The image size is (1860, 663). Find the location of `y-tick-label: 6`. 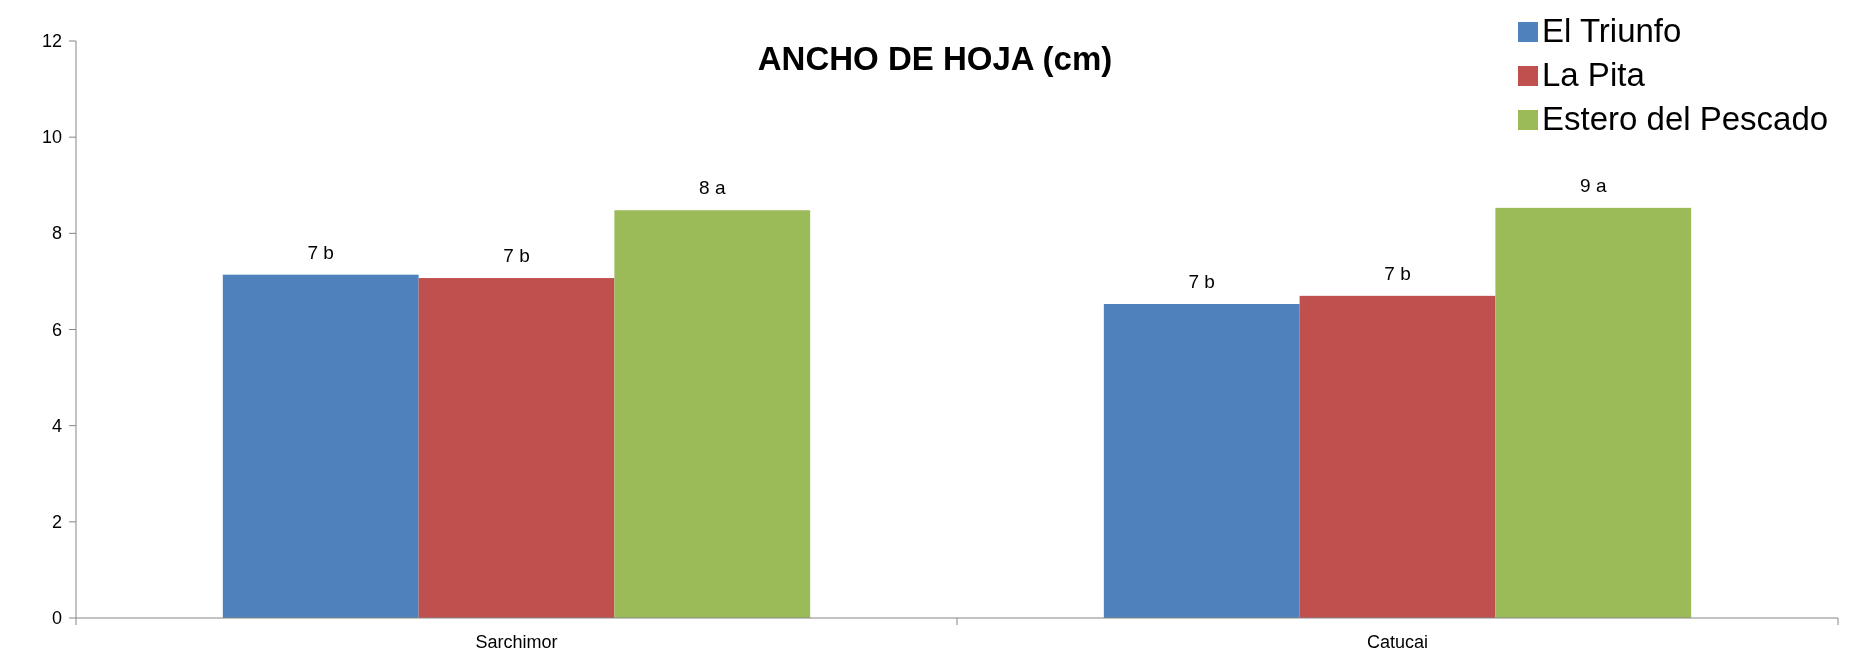

y-tick-label: 6 is located at coordinates (56, 329).